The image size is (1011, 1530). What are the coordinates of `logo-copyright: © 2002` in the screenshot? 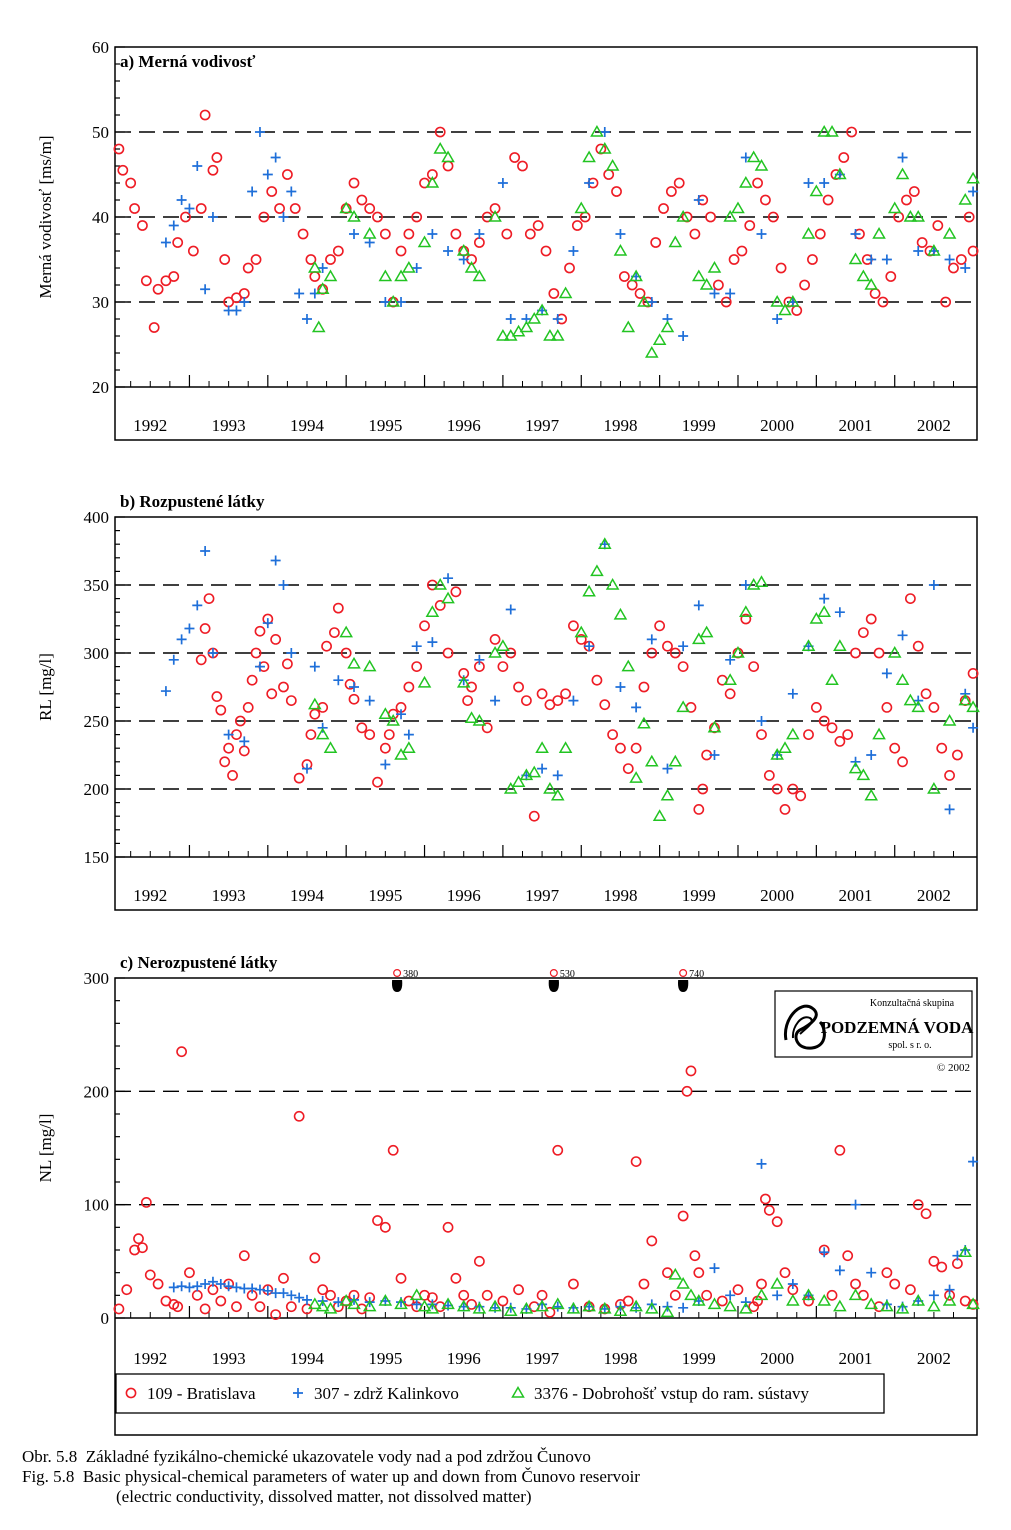 It's located at (953, 1068).